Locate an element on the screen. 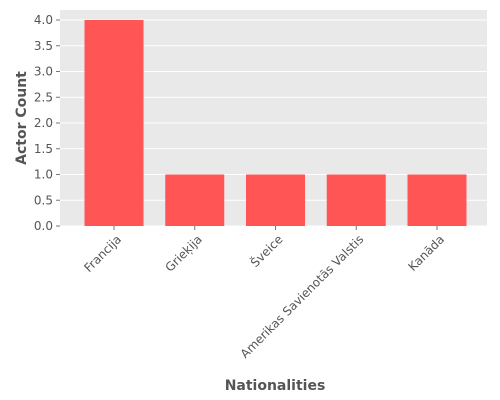 The image size is (500, 400). y-tick-label: 0.0 is located at coordinates (43, 226).